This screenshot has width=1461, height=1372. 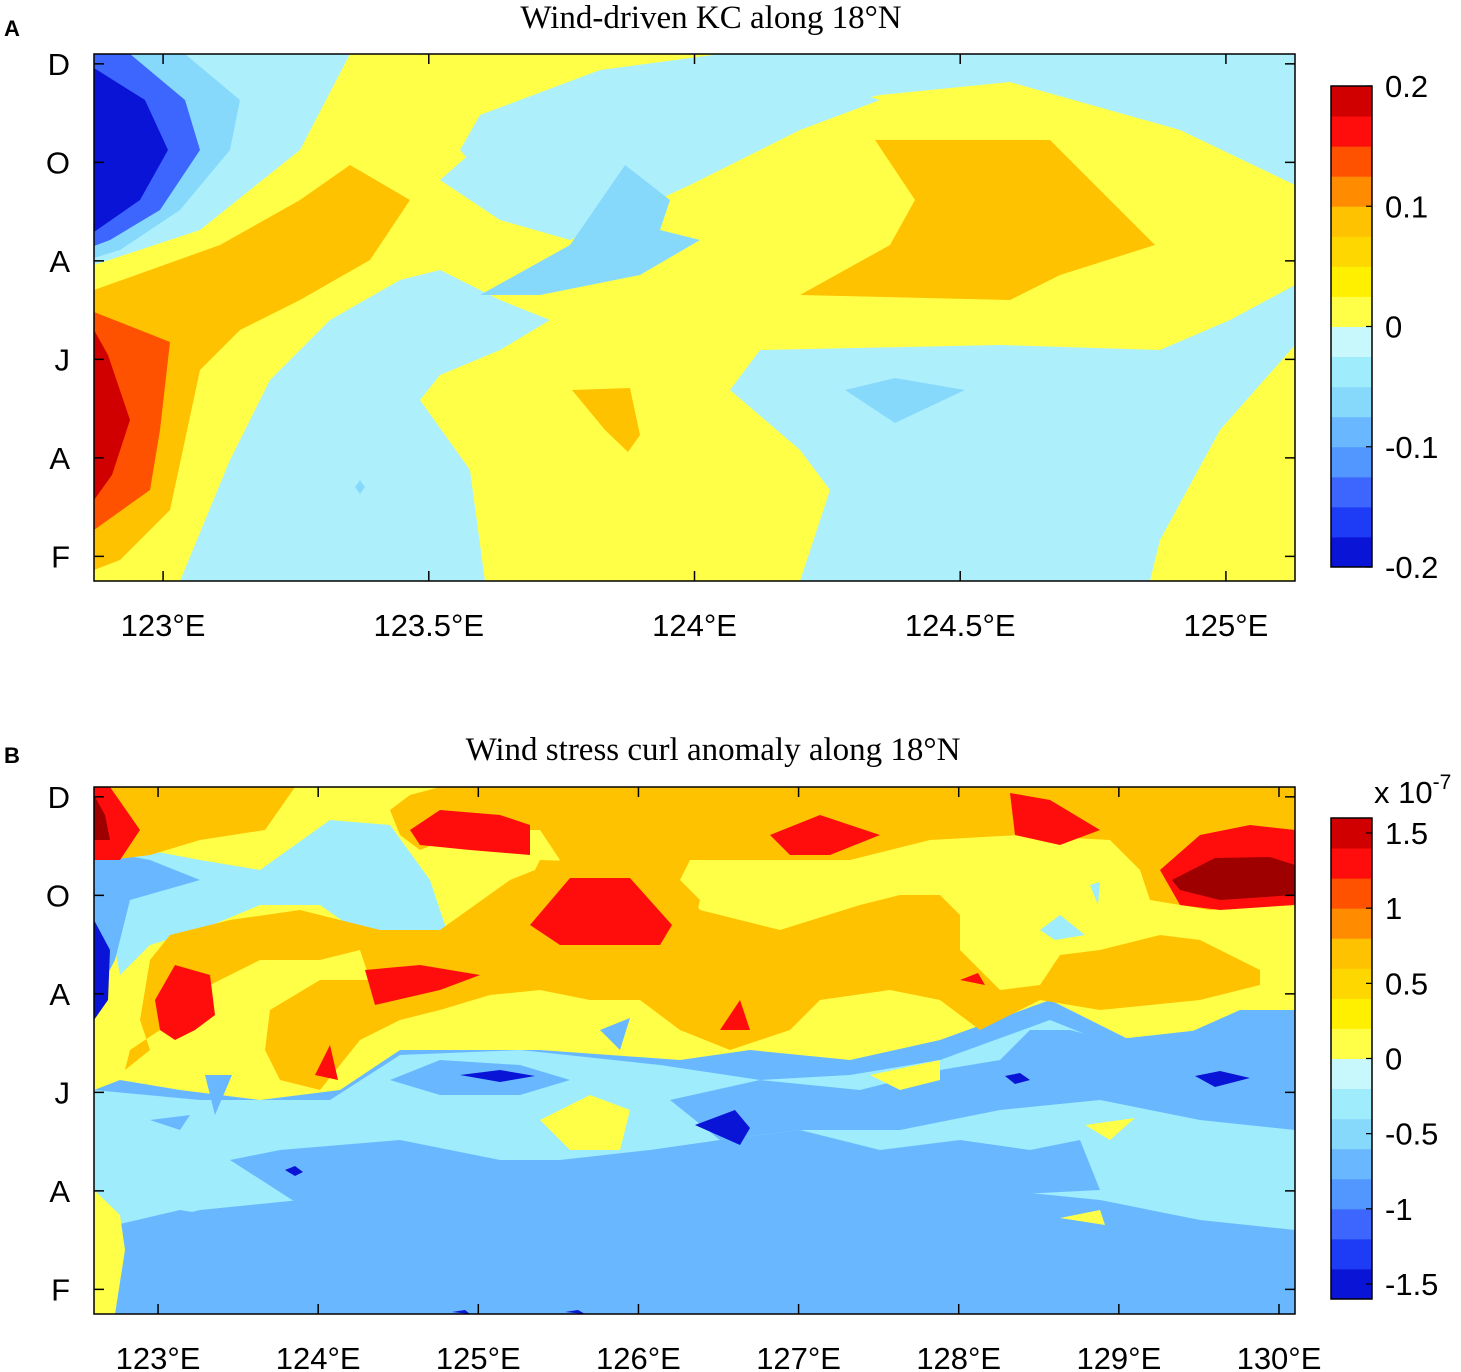 I want to click on x-tick-label: 124°E, so click(x=694, y=625).